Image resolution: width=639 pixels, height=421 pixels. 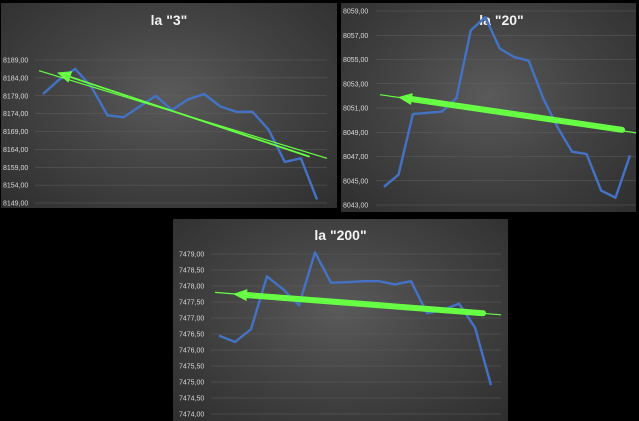 What do you see at coordinates (15, 186) in the screenshot?
I see `y-tick-label: 8154,00` at bounding box center [15, 186].